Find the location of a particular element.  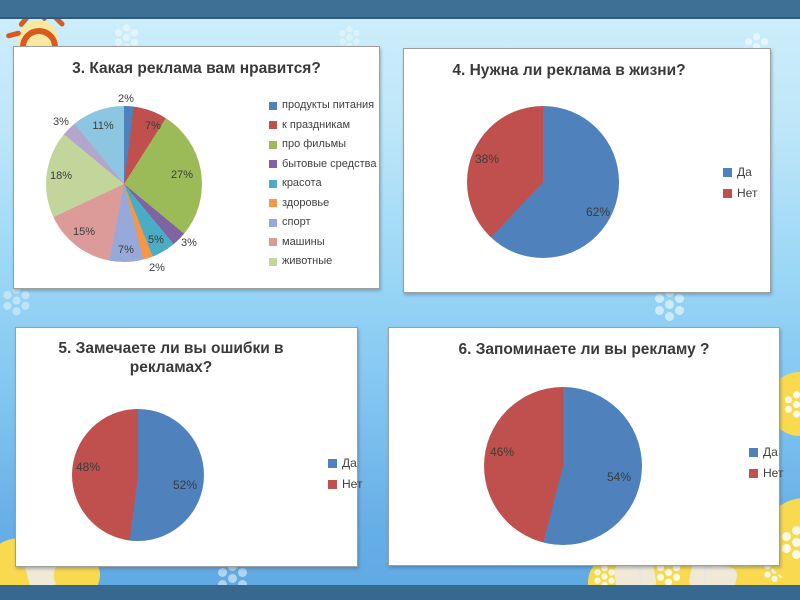

legend-label: машины is located at coordinates (303, 241).